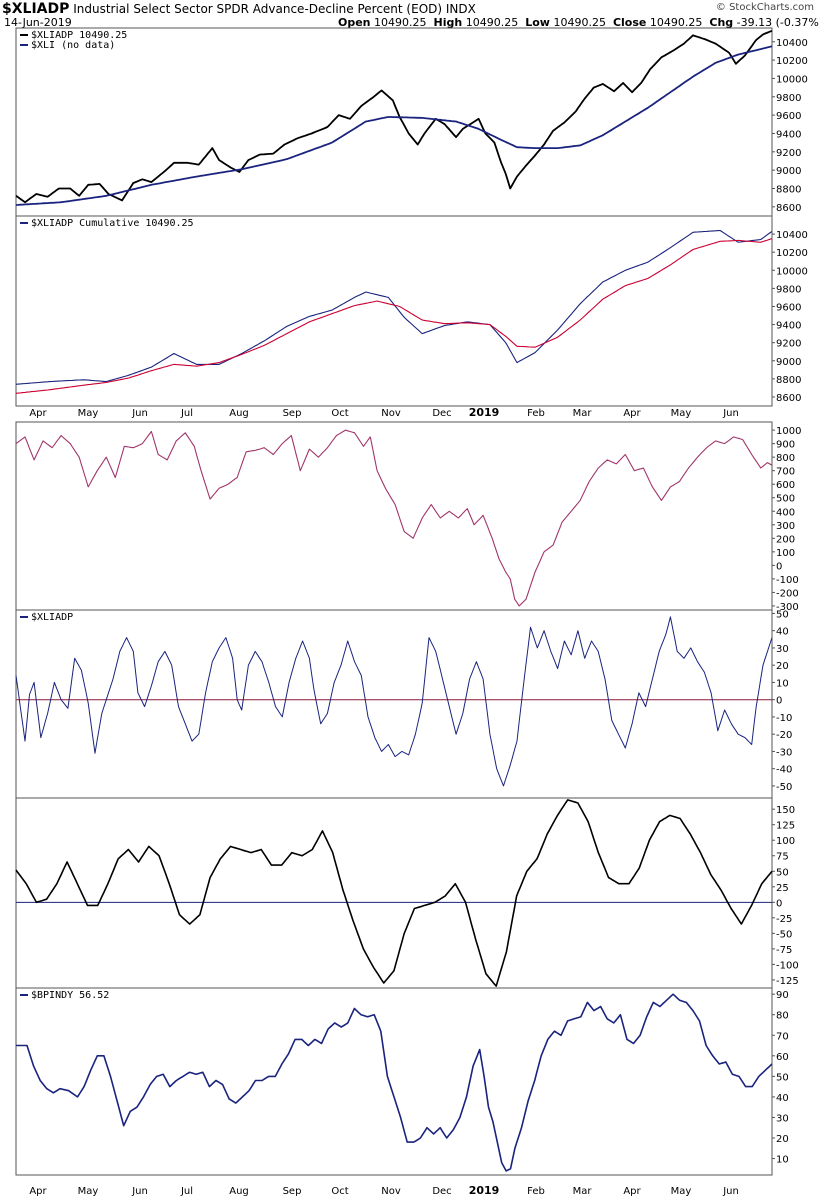 Image resolution: width=820 pixels, height=1200 pixels. What do you see at coordinates (782, 1057) in the screenshot?
I see `y-tick-label: 60` at bounding box center [782, 1057].